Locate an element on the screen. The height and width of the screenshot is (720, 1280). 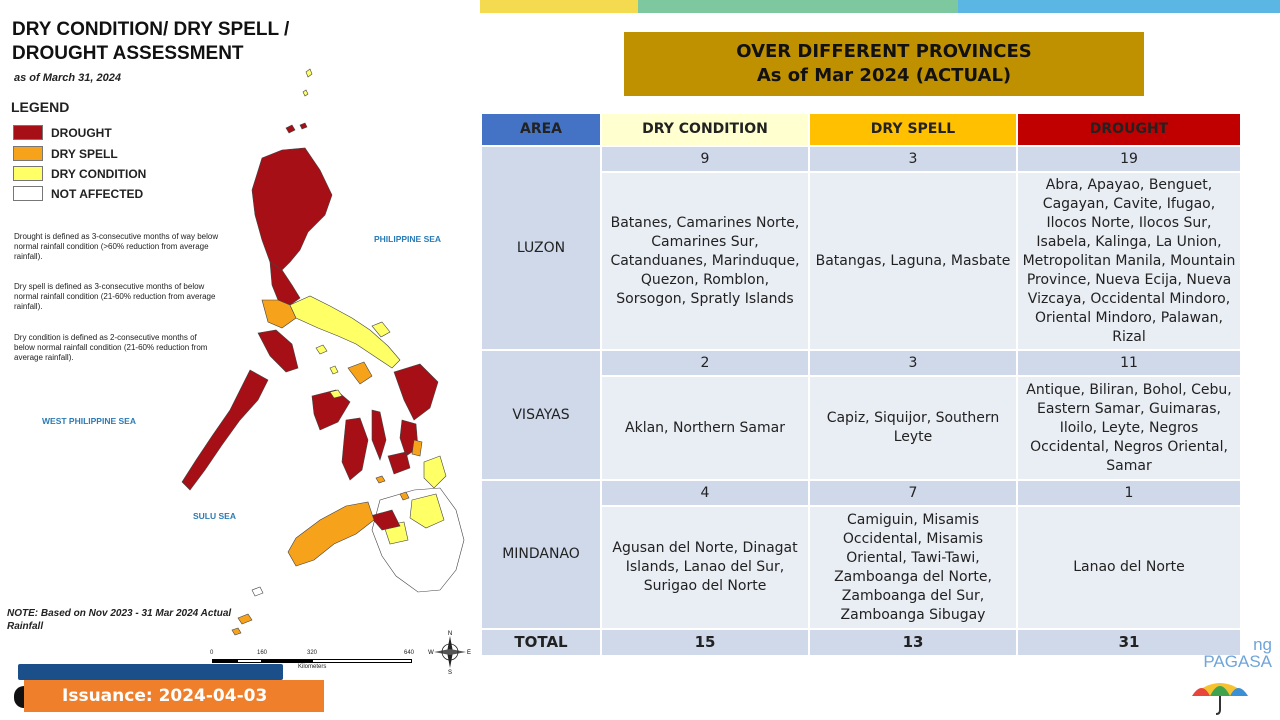
legend-item-not-affected: NOT AFFECTED is located at coordinates (78, 193).